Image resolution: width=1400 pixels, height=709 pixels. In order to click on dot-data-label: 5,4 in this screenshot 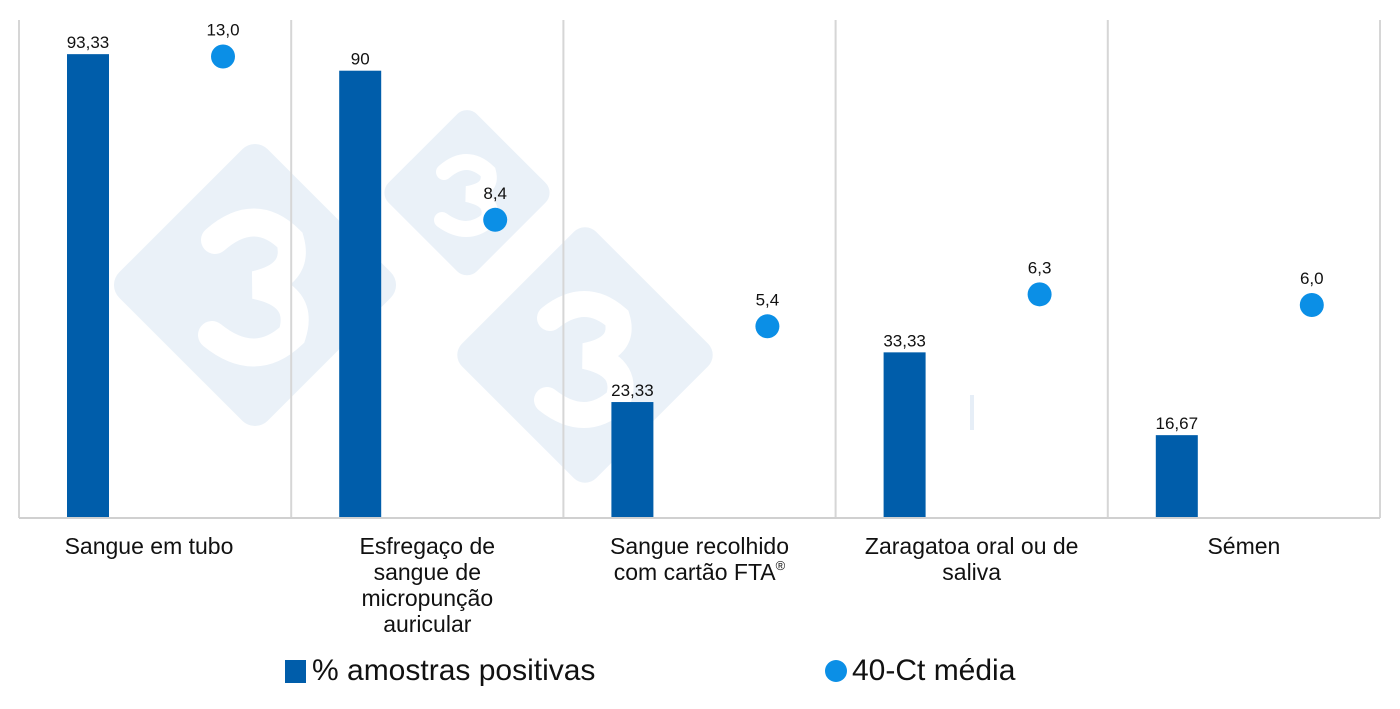, I will do `click(768, 299)`.